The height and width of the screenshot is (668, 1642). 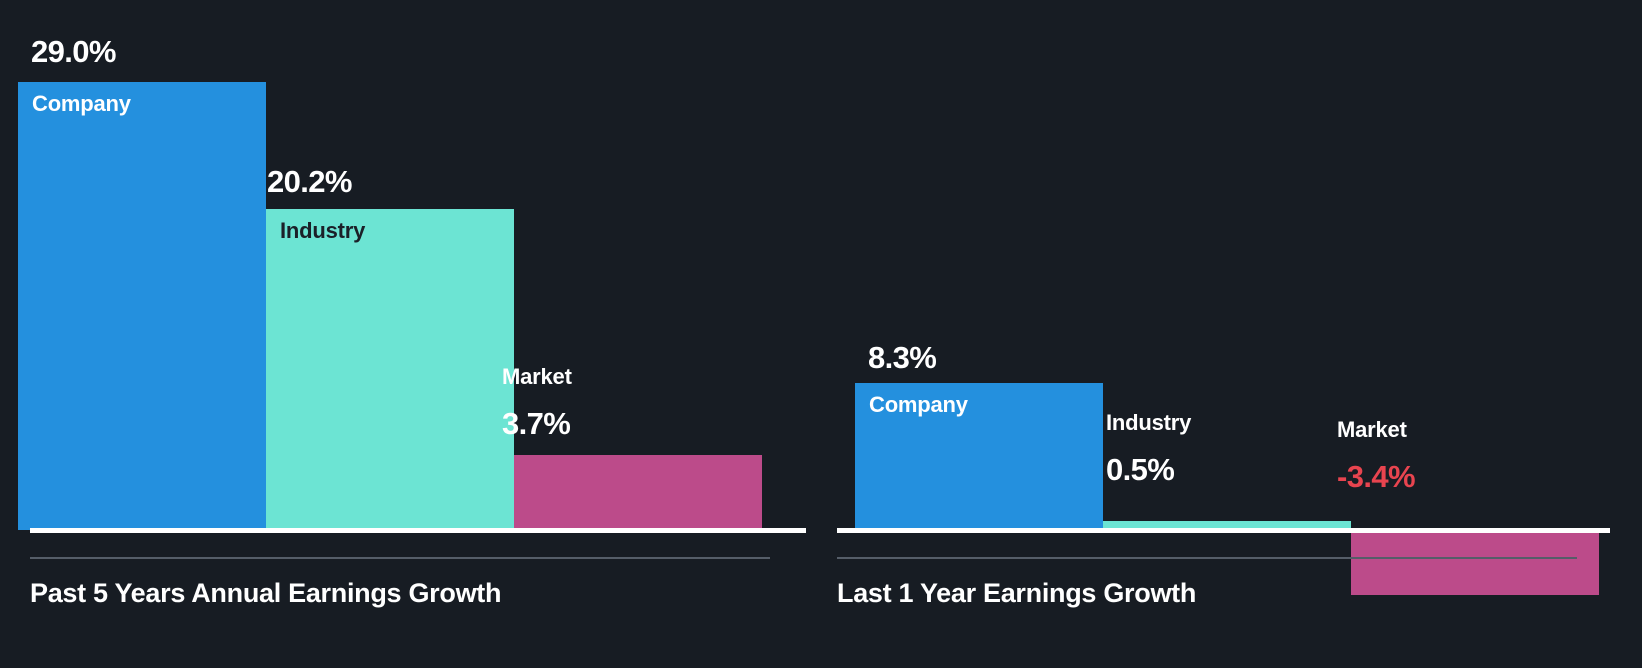 I want to click on outside-label-industry-1y: Industry 0.5%, so click(x=1149, y=448).